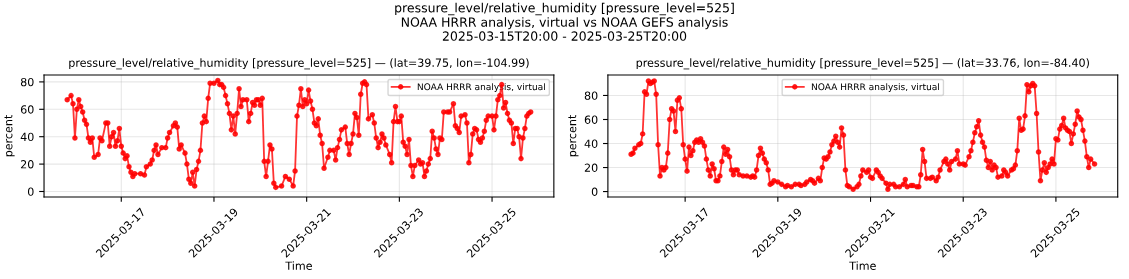  Describe the element at coordinates (862, 64) in the screenshot. I see `chart-title: pressure_level/relative_humidity [pressure_level=525] — (lat=33.76, lon=-84.40)` at that location.